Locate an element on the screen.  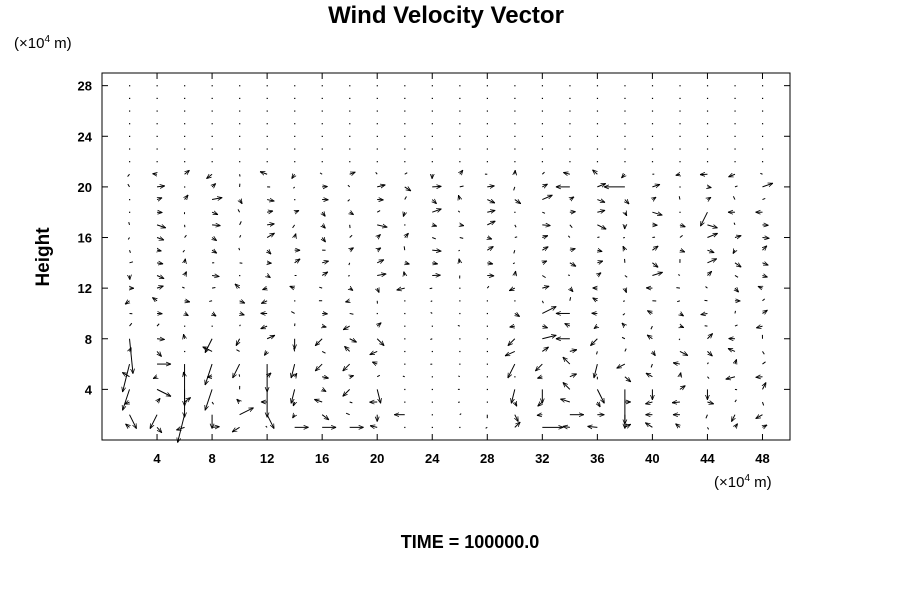
x-tick-label: 24 is located at coordinates (432, 458).